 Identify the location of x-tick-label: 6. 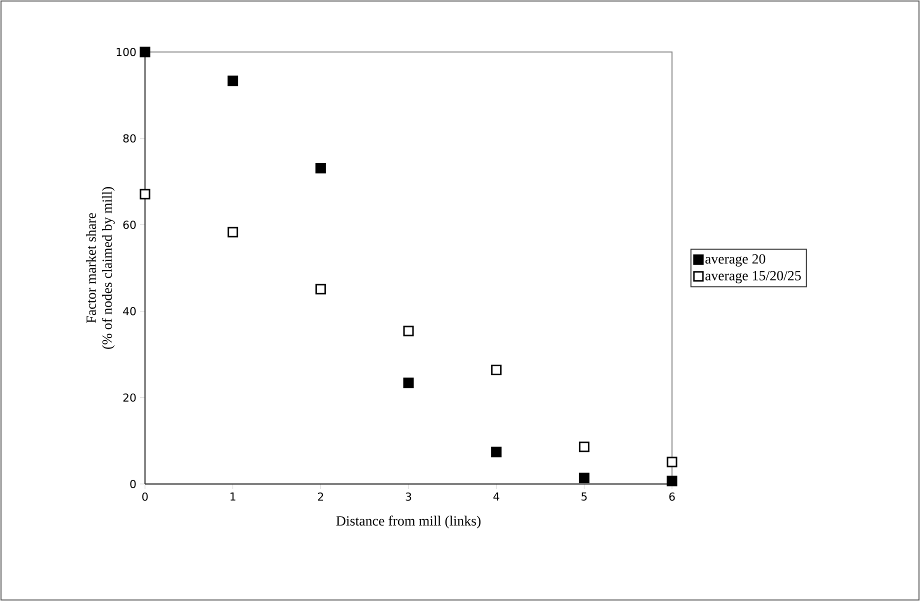
(672, 496).